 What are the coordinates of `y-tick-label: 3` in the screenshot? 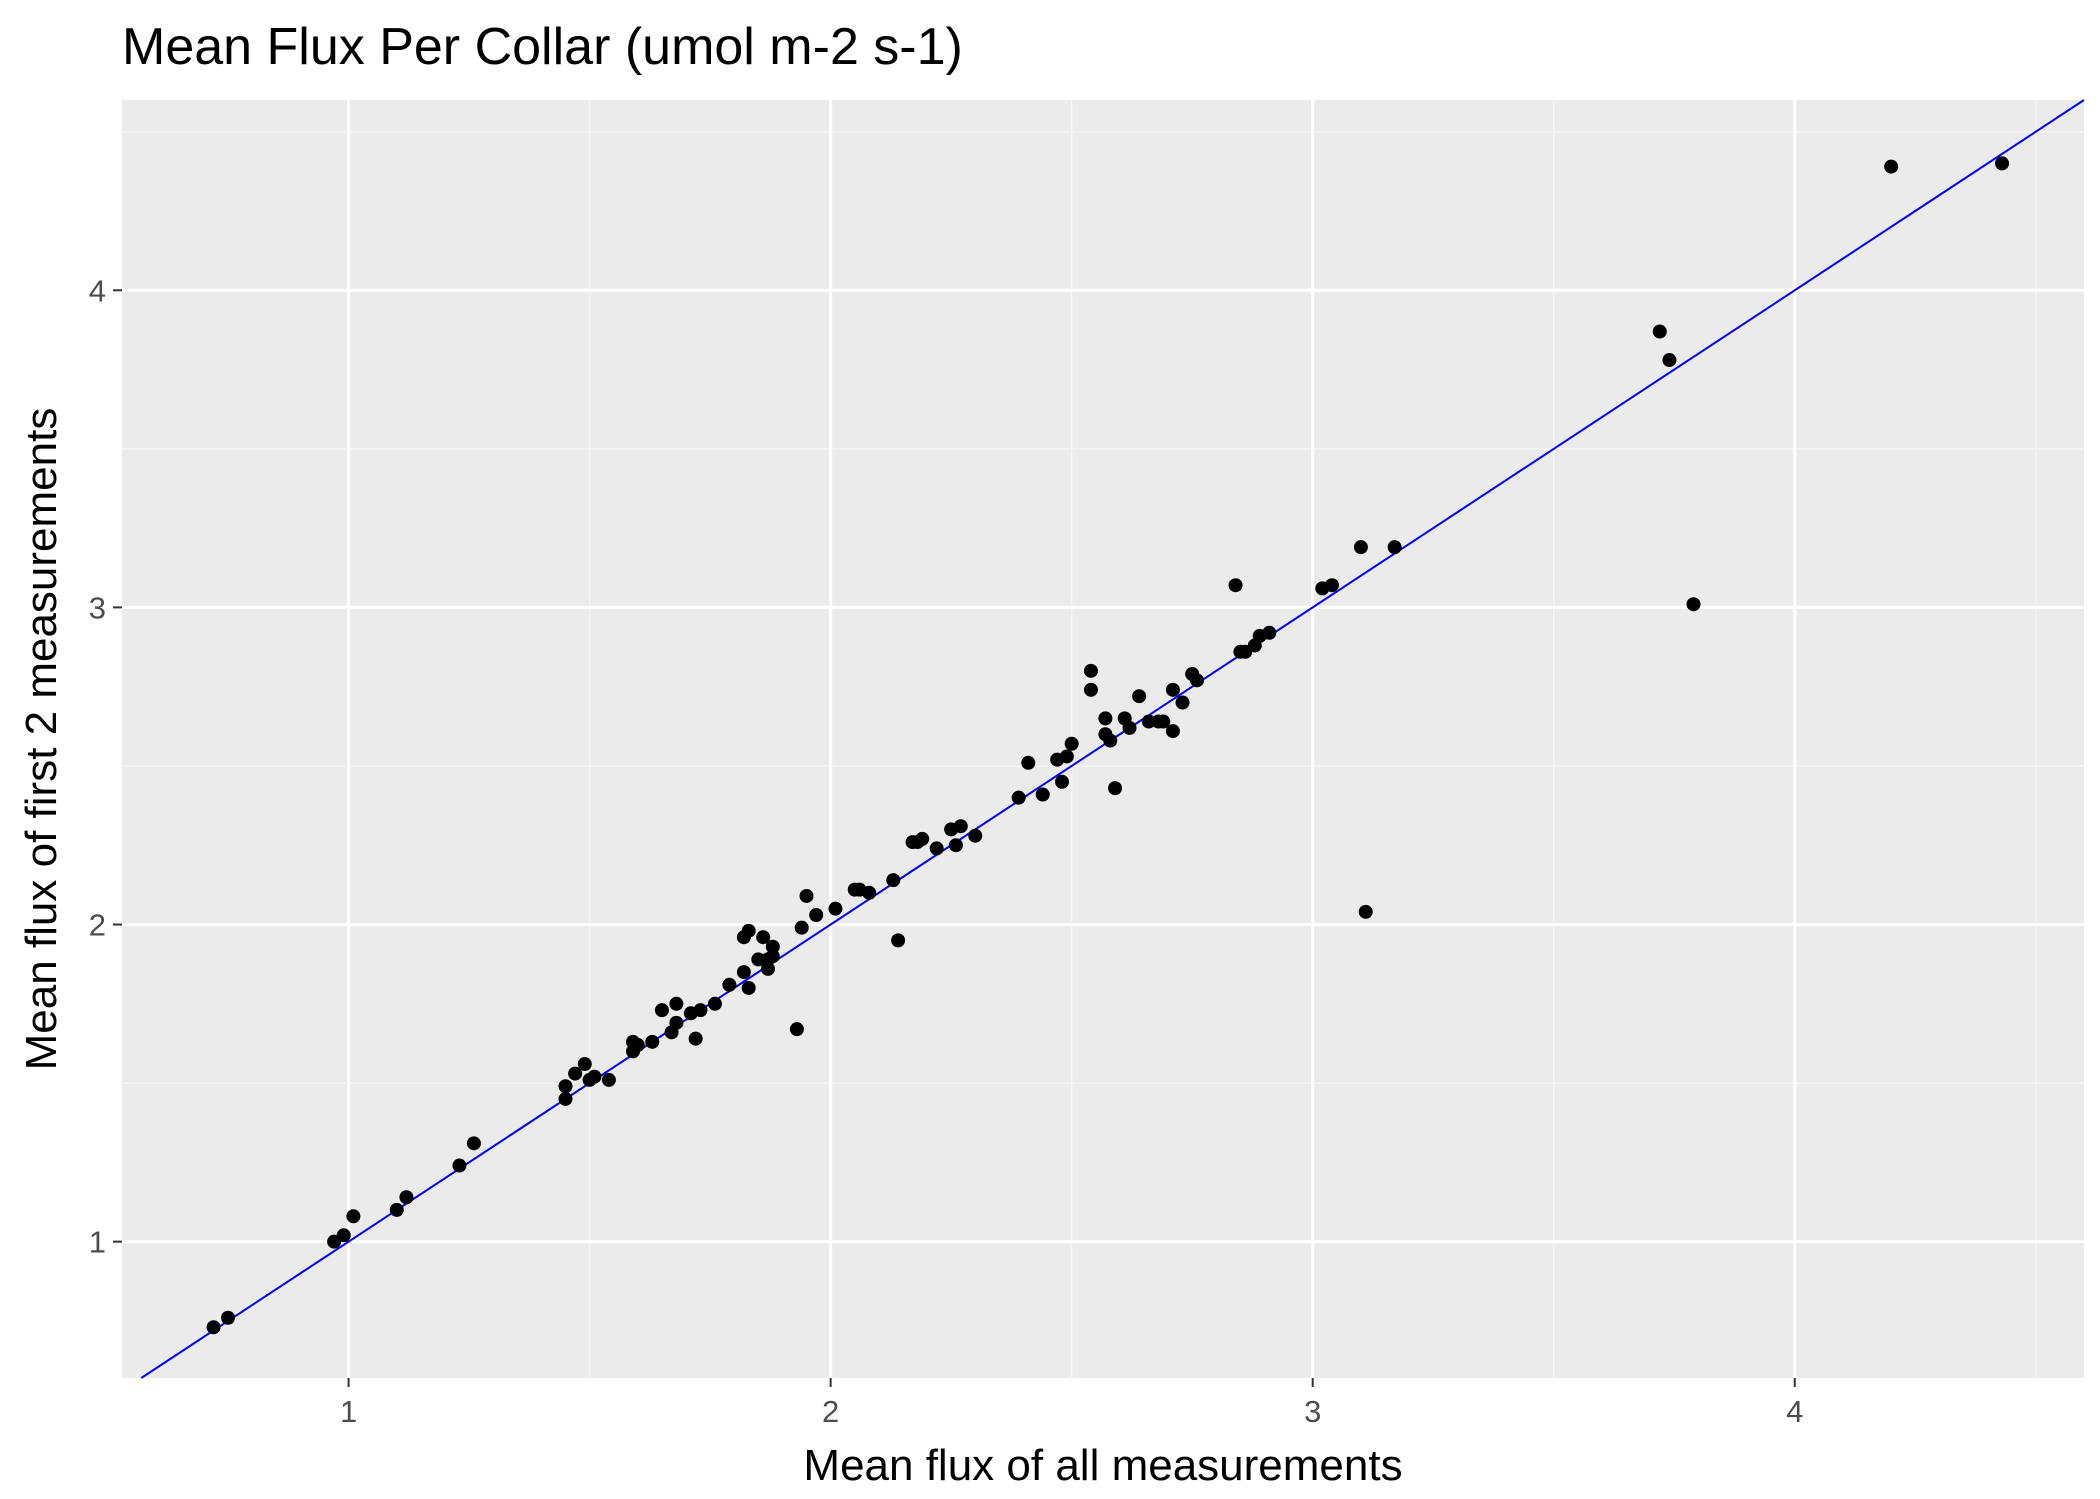 It's located at (97, 607).